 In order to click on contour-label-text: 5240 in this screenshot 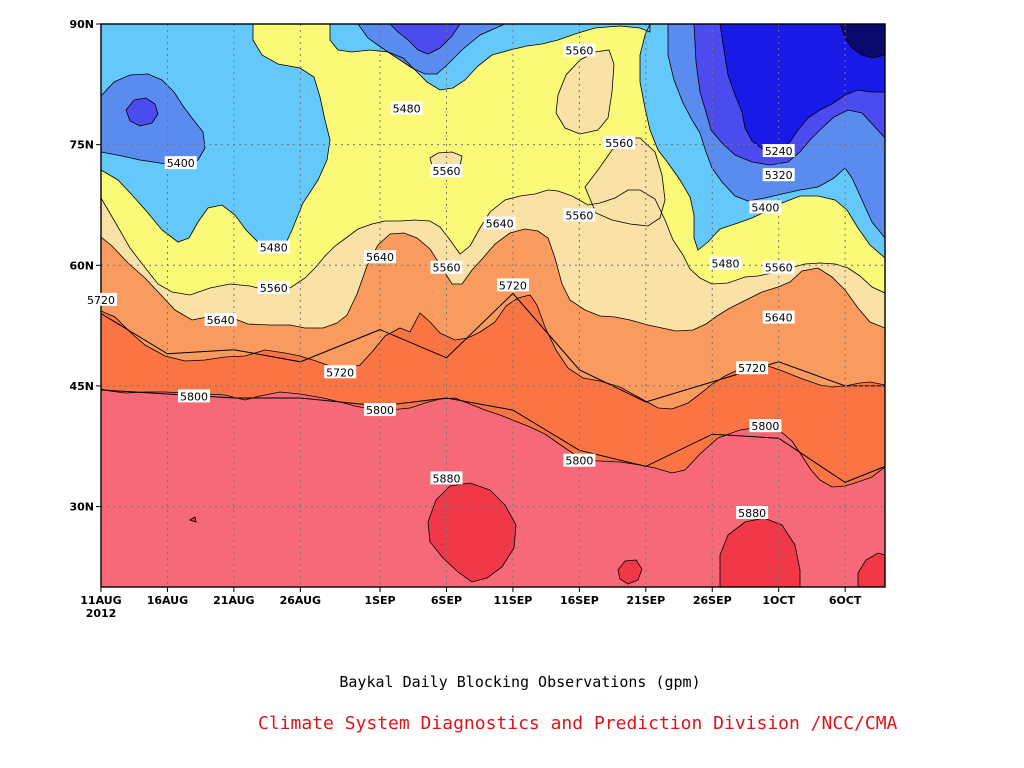, I will do `click(779, 151)`.